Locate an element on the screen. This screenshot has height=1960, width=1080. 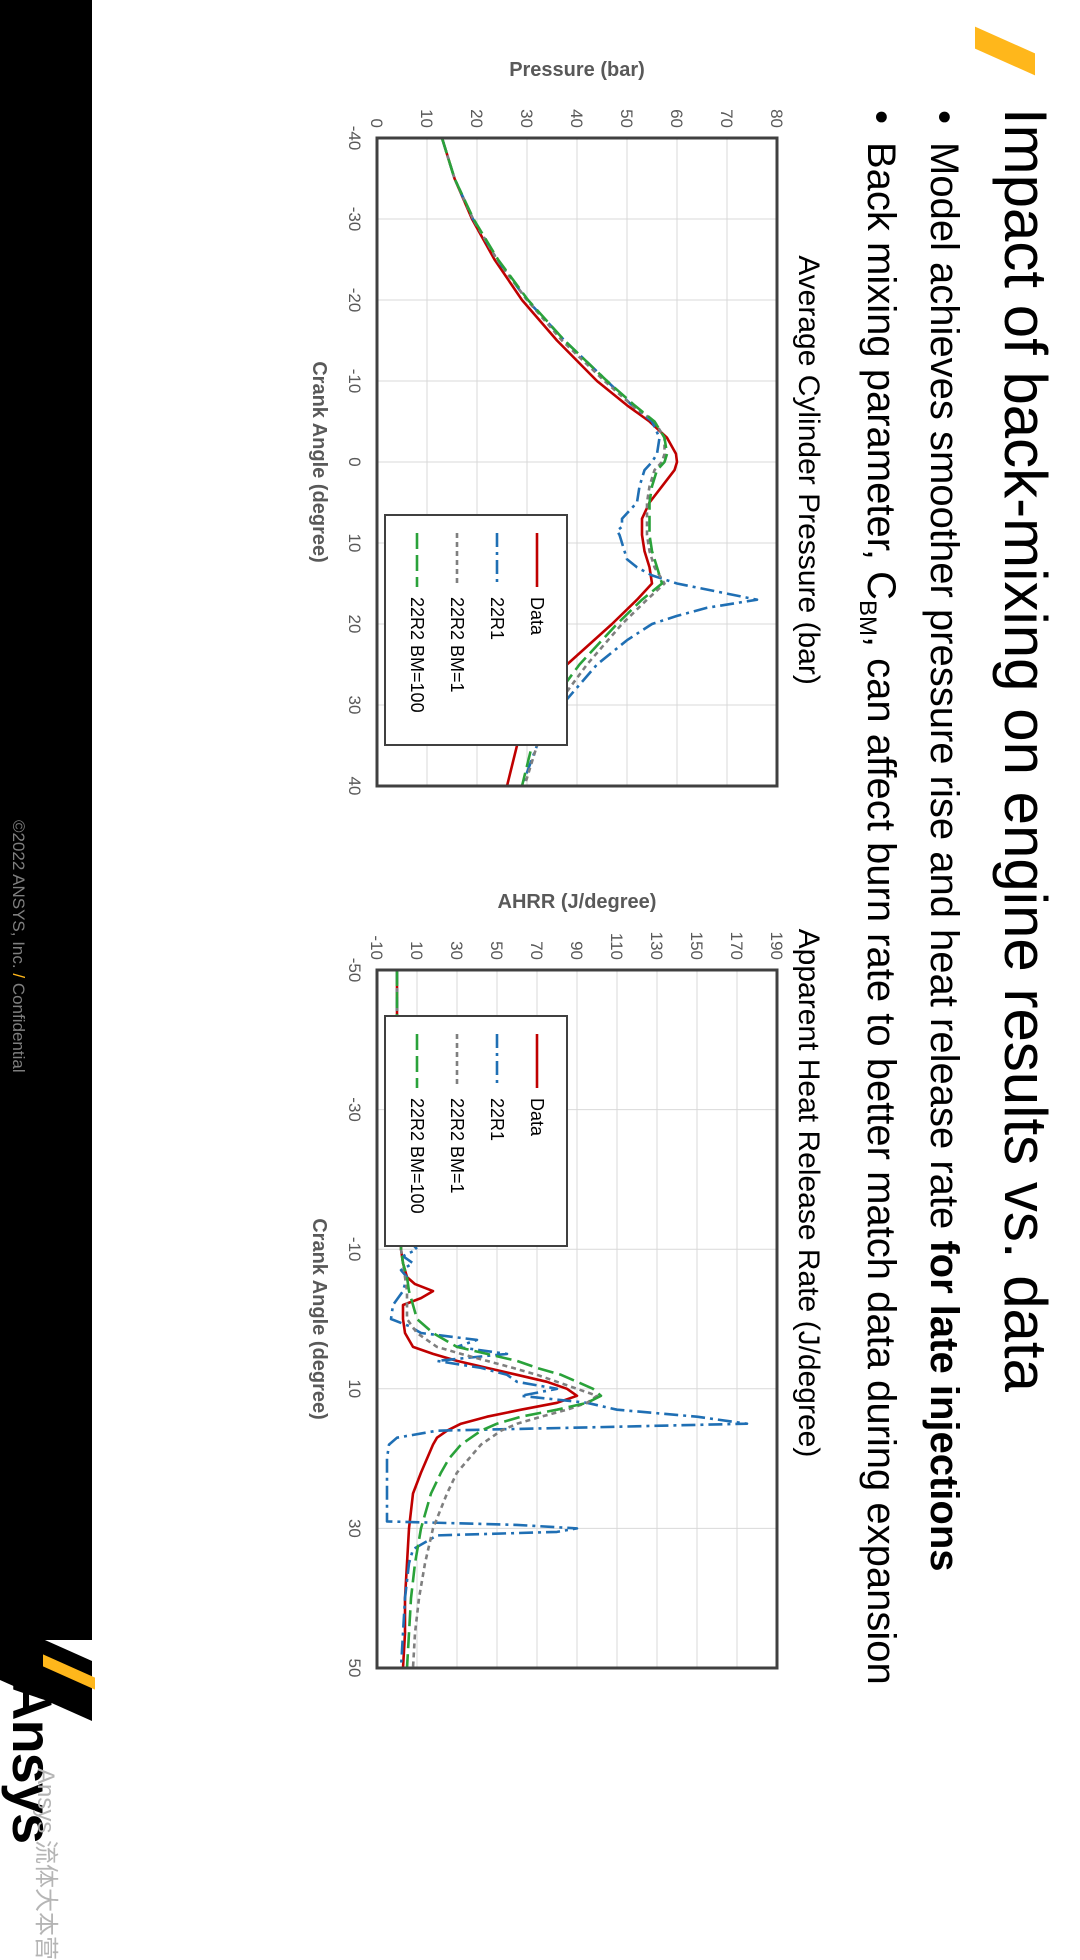
pressure-ytick-7: 70 is located at coordinates (726, 118).